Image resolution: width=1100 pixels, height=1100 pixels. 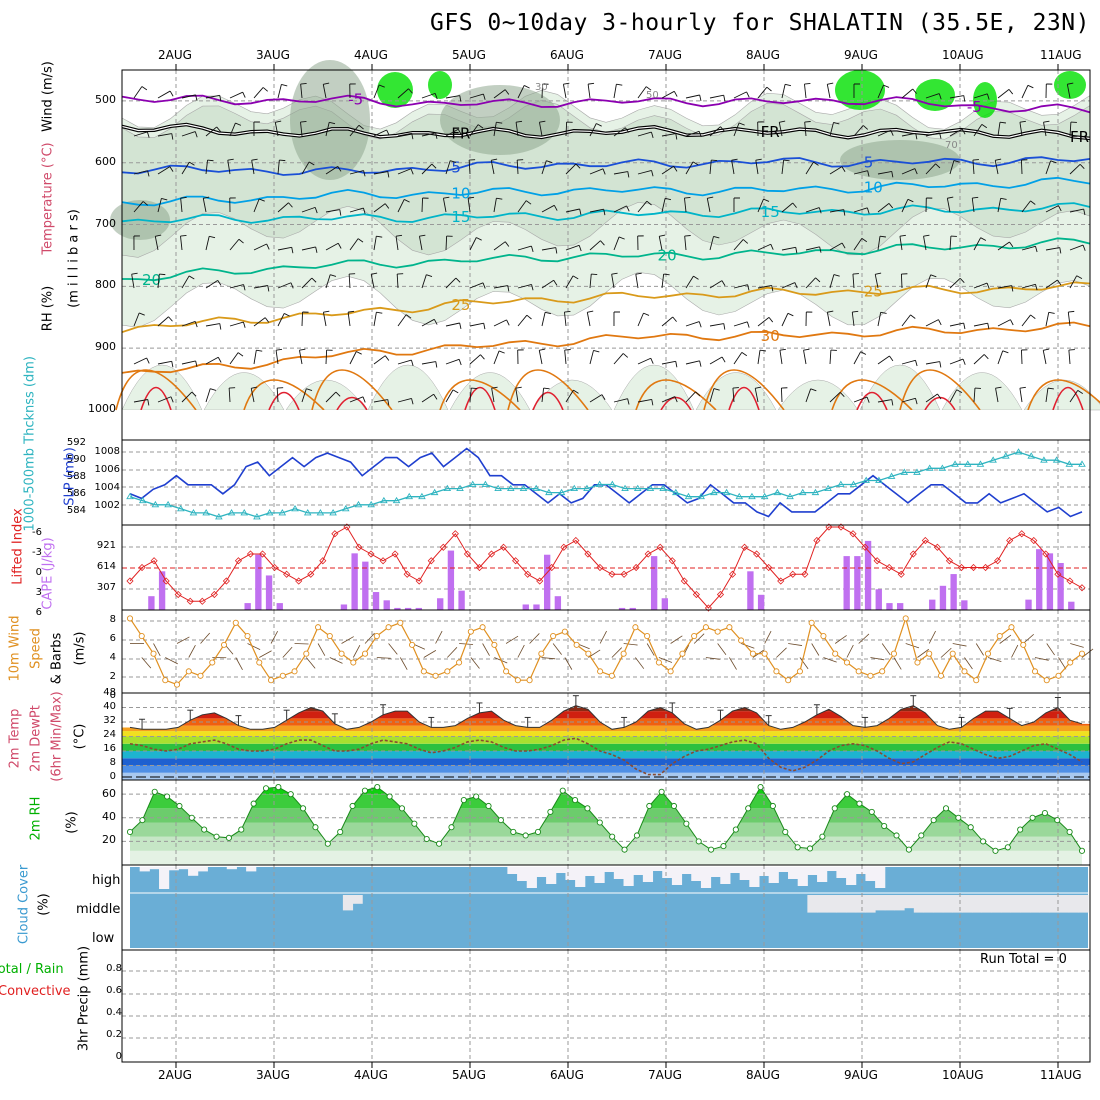 I want to click on temp-contour-30-lobe, so click(x=940, y=390).